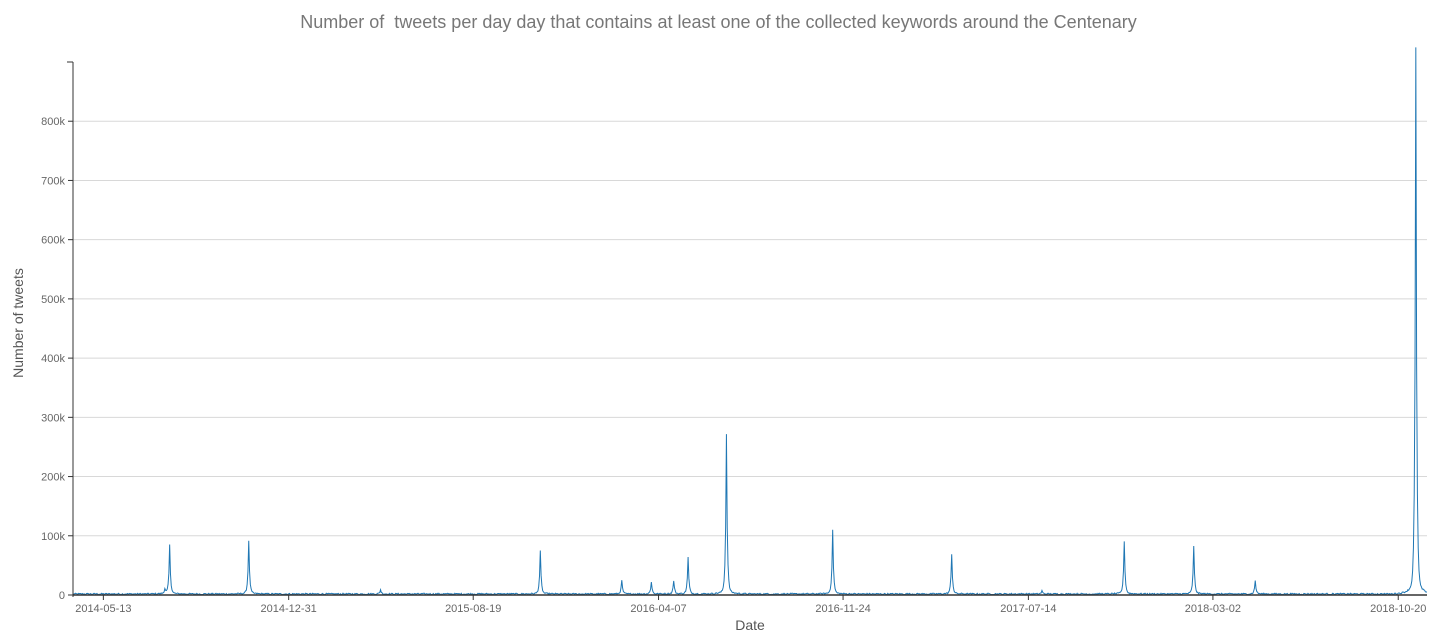 Image resolution: width=1437 pixels, height=641 pixels. Describe the element at coordinates (53, 359) in the screenshot. I see `y-tick-label: 400k` at that location.